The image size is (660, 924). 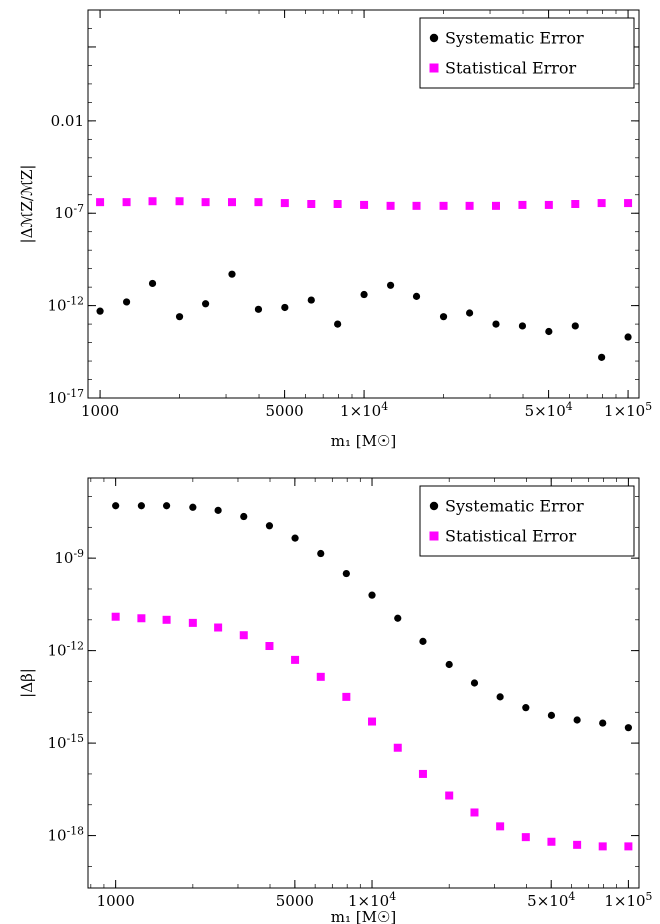 What do you see at coordinates (66, 742) in the screenshot?
I see `y-tick-label: 10-15` at bounding box center [66, 742].